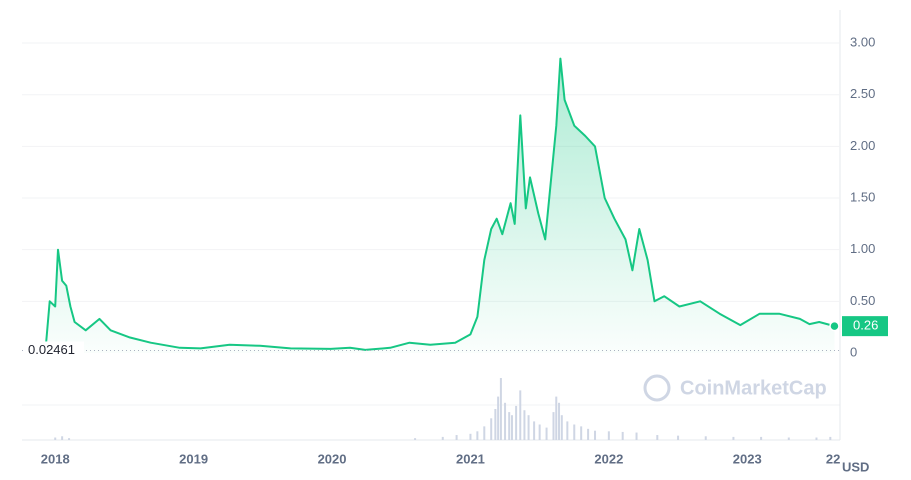 Image resolution: width=911 pixels, height=480 pixels. Describe the element at coordinates (862, 248) in the screenshot. I see `y-tick-label: 1.00` at that location.